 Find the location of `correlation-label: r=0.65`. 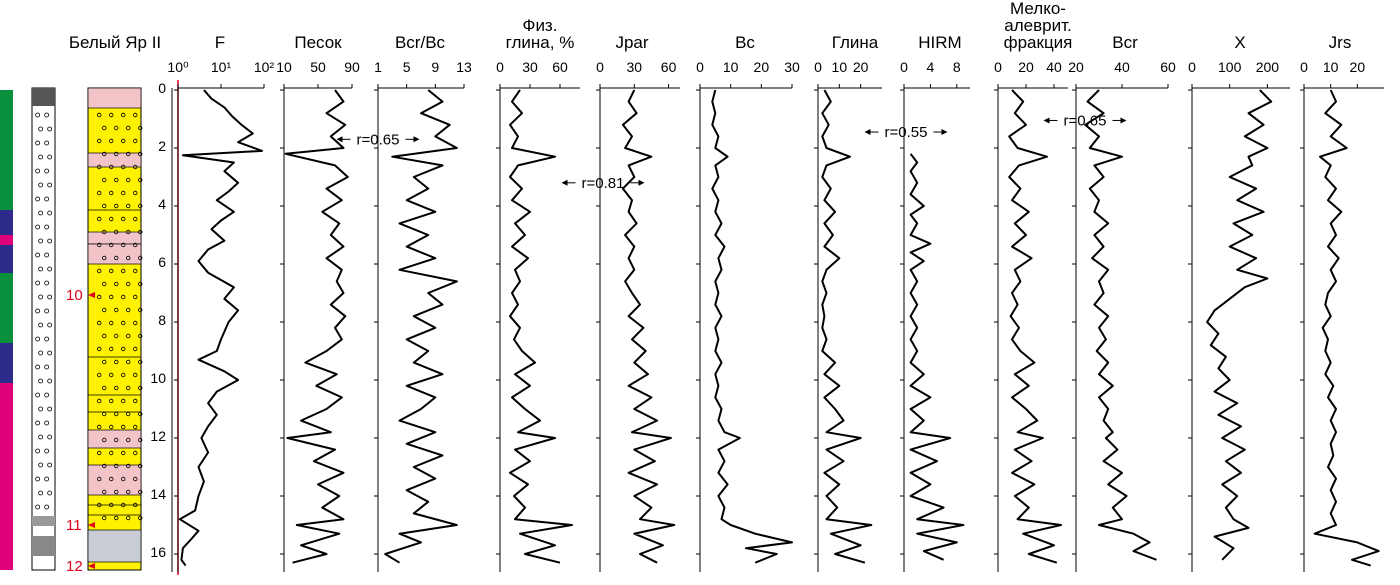

correlation-label: r=0.65 is located at coordinates (1085, 120).